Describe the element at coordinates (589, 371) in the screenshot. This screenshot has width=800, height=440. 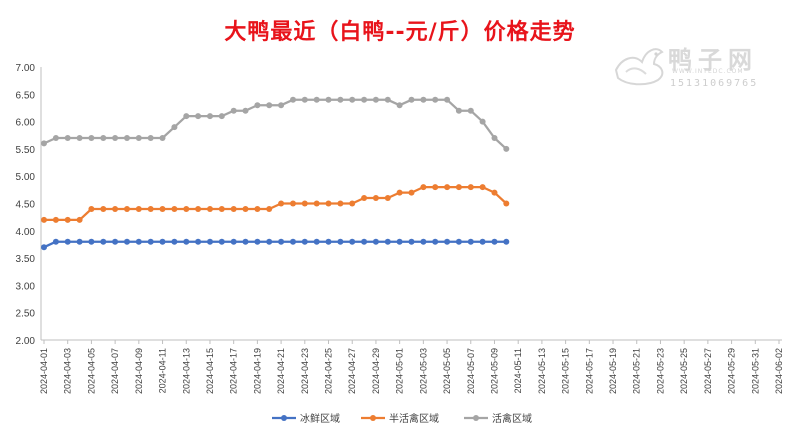
I see `x-tick-label: 2024-05-17` at that location.